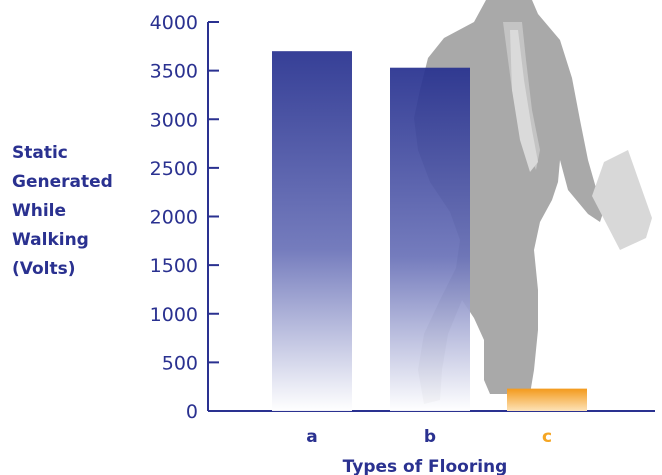  I want to click on y-tick-label: 2000, so click(174, 218).